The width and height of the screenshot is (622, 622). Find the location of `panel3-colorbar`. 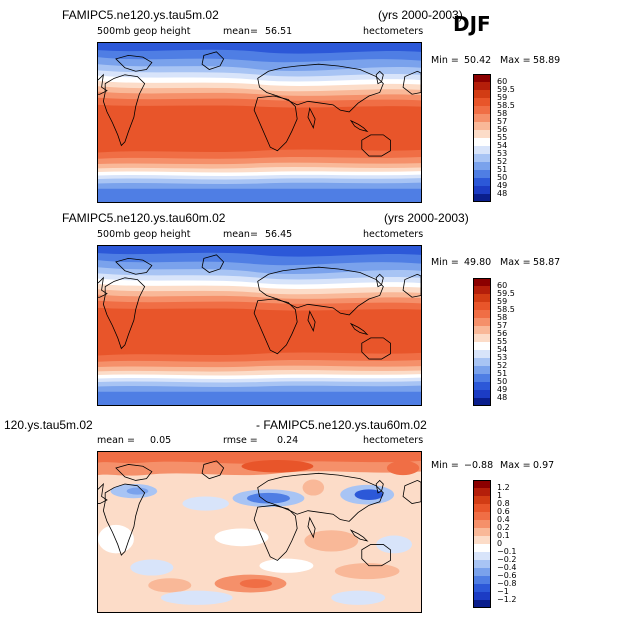

panel3-colorbar is located at coordinates (482, 544).